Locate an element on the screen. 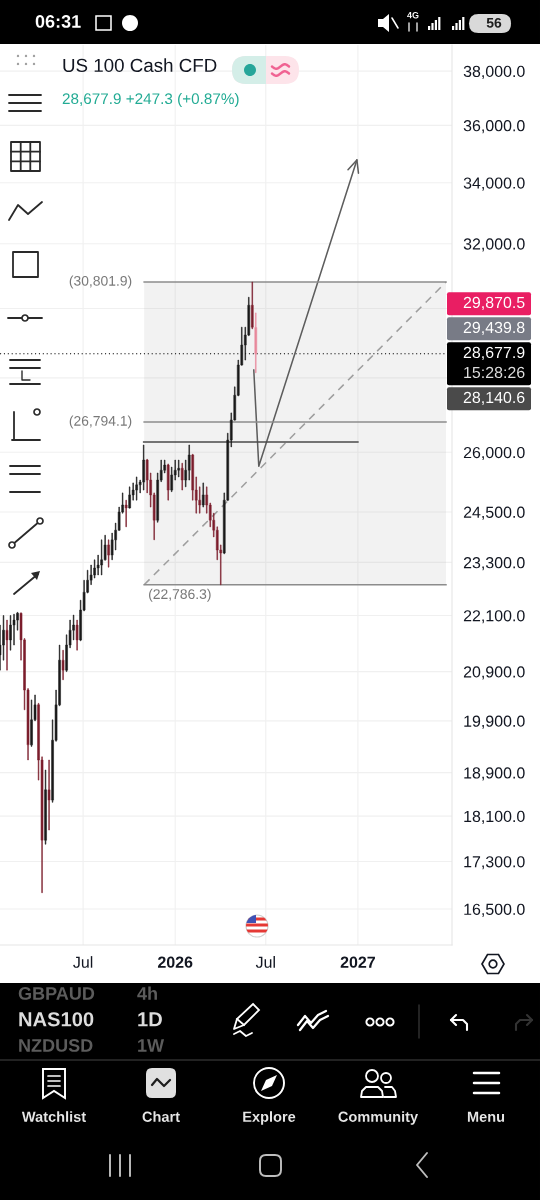  text: 1W is located at coordinates (151, 1045).